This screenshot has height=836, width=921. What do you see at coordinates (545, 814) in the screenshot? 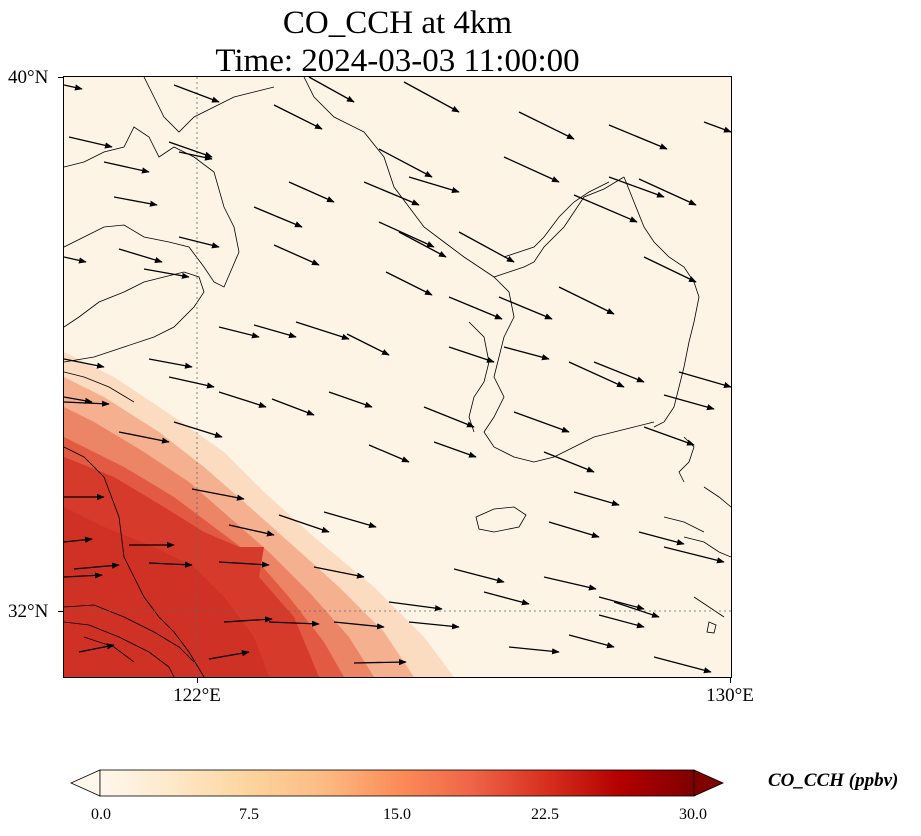
I see `colorbar-tick-3: 22.5` at bounding box center [545, 814].